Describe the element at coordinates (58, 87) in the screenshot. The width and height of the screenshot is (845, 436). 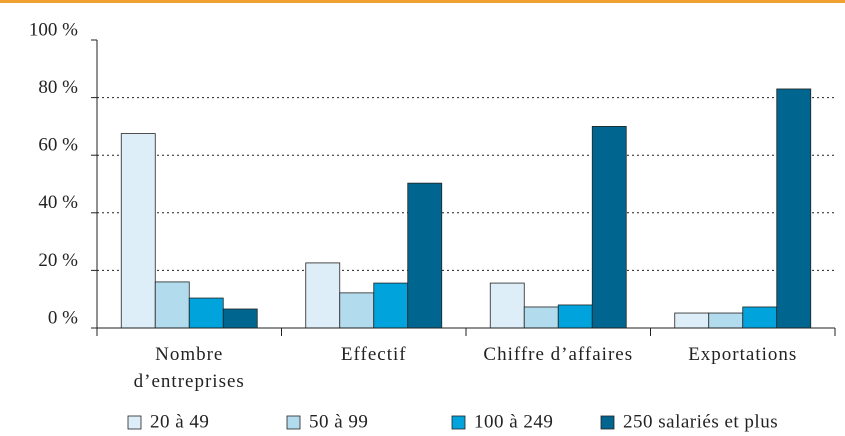
I see `y-tick-label: 80 %` at that location.